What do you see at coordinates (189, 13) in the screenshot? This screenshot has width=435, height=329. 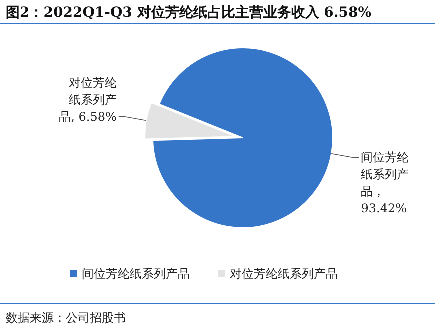 I see `title: 图2：2022Q1-Q3 对位芳纶纸占比主营业务收入 6.58%` at bounding box center [189, 13].